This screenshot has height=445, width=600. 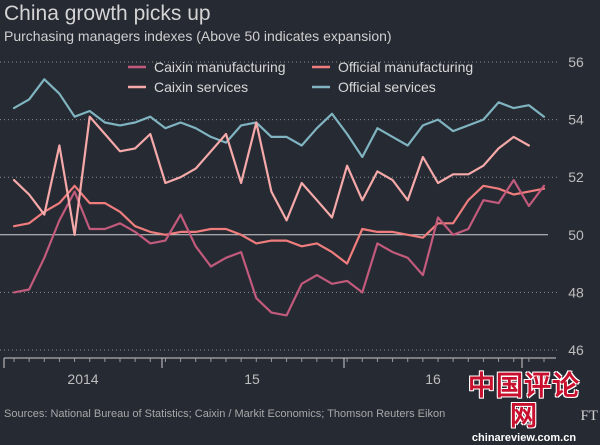 What do you see at coordinates (576, 235) in the screenshot?
I see `y-tick-label-50: 50` at bounding box center [576, 235].